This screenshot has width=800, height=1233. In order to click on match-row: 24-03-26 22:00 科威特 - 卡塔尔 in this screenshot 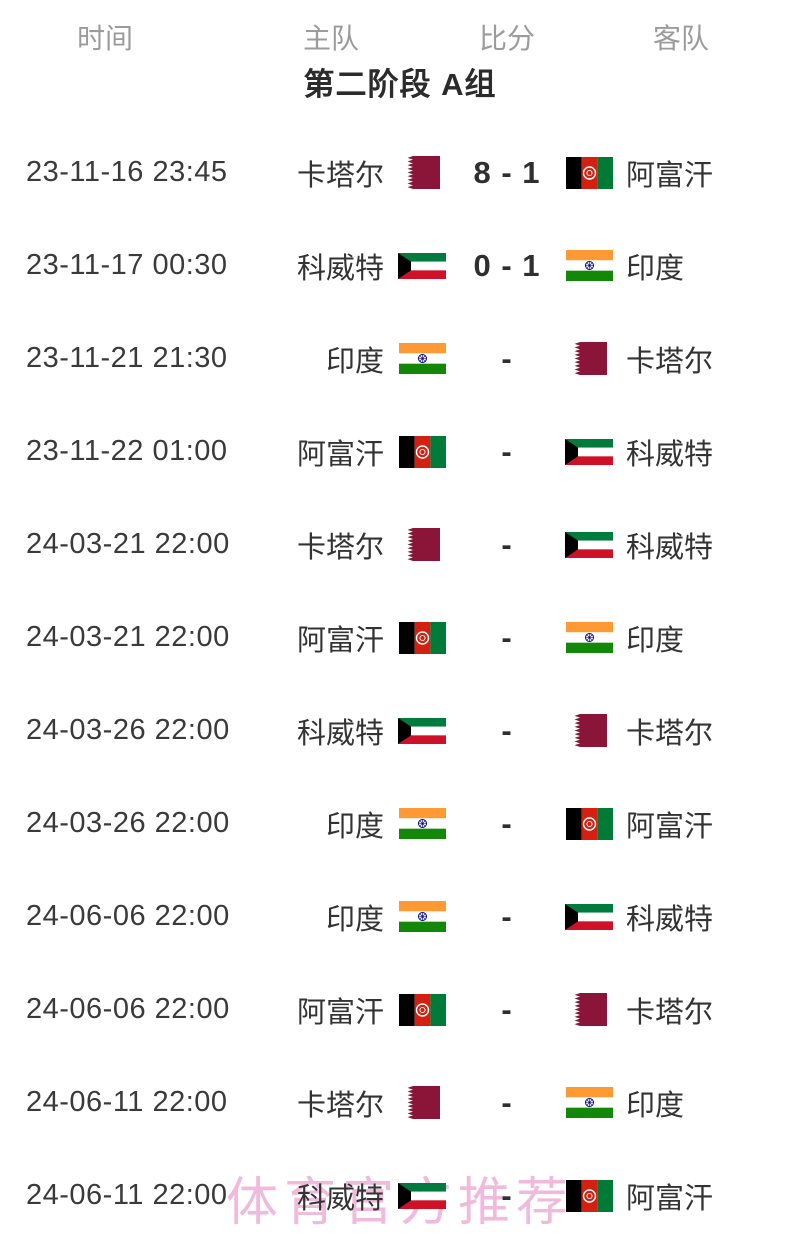, I will do `click(400, 730)`.